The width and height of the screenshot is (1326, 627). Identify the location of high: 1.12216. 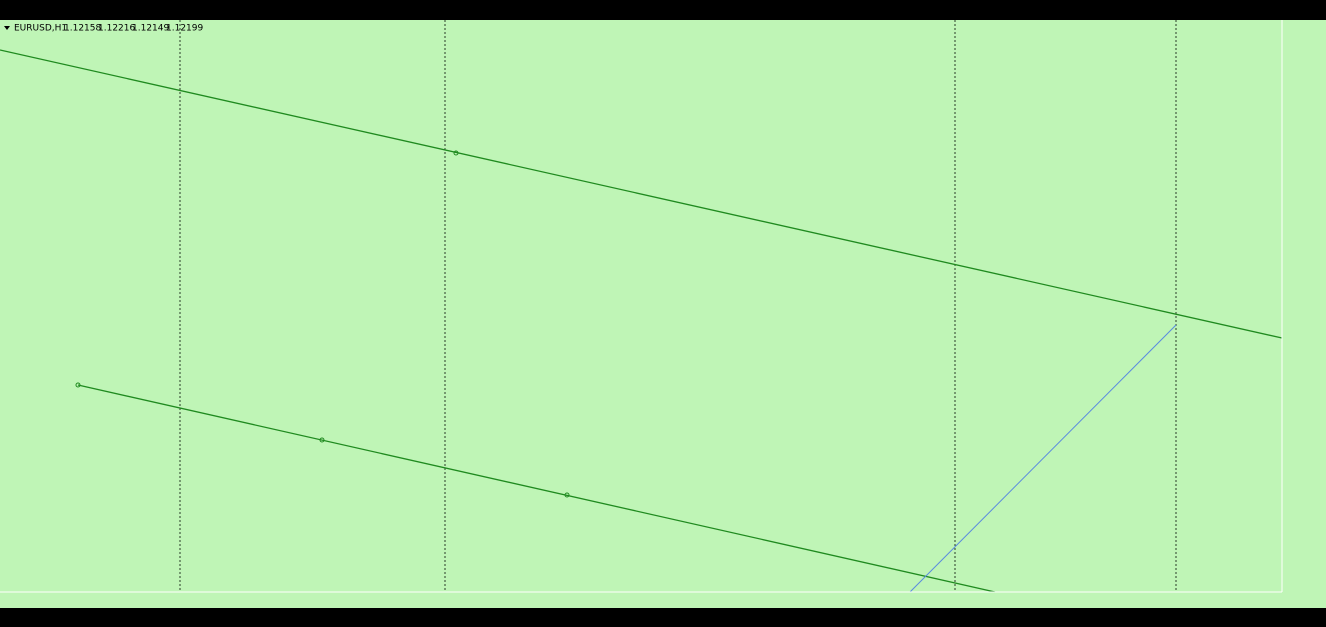
(116, 29).